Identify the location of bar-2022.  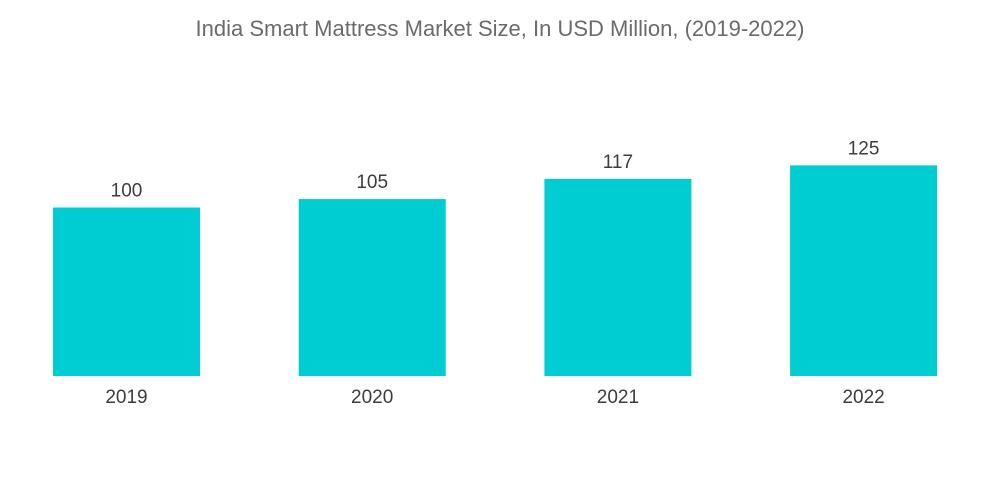
(864, 270).